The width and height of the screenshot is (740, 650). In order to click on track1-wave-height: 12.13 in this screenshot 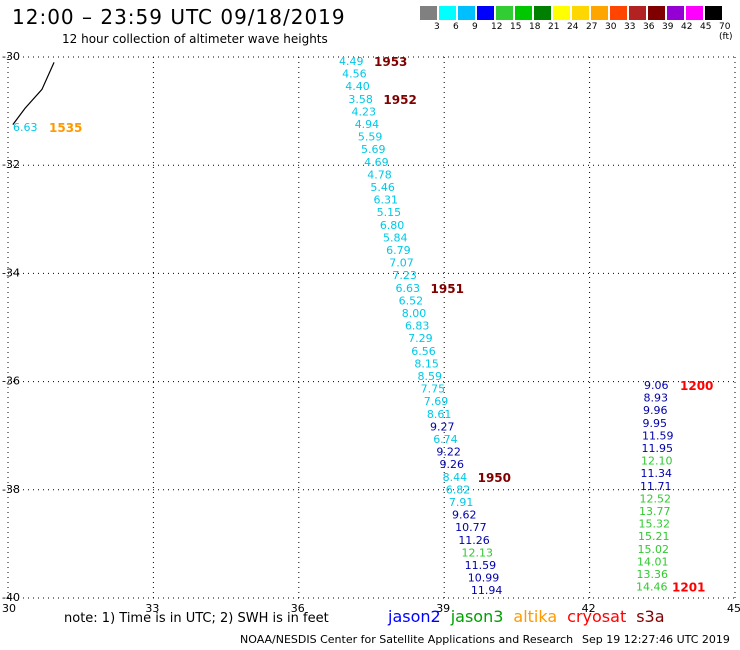, I will do `click(477, 552)`.